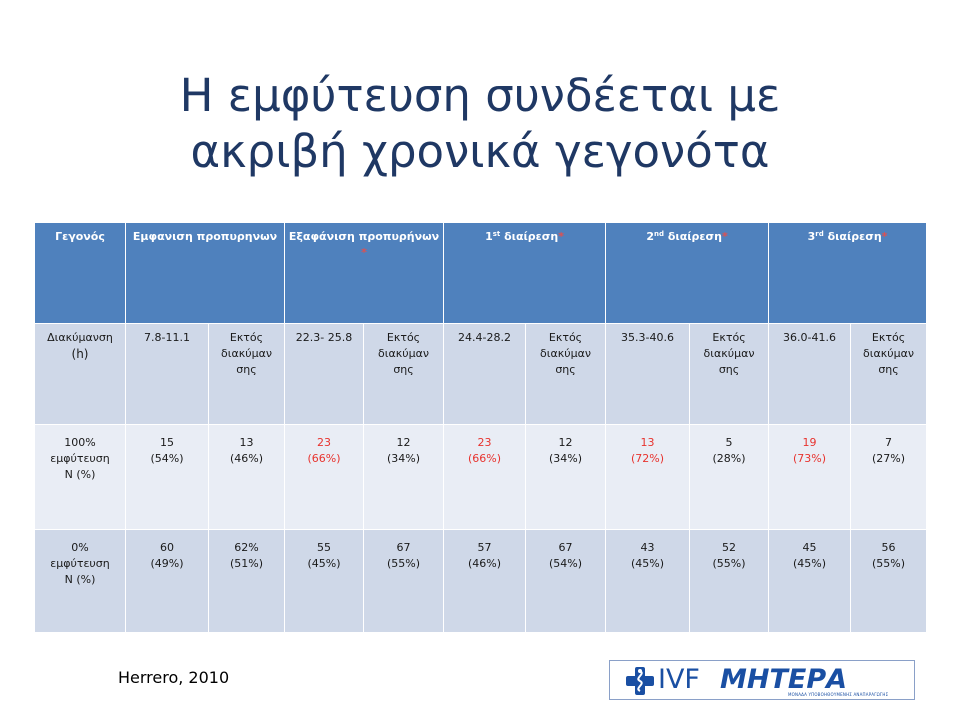  Describe the element at coordinates (246, 581) in the screenshot. I see `table-cell: 62% (51%)` at that location.